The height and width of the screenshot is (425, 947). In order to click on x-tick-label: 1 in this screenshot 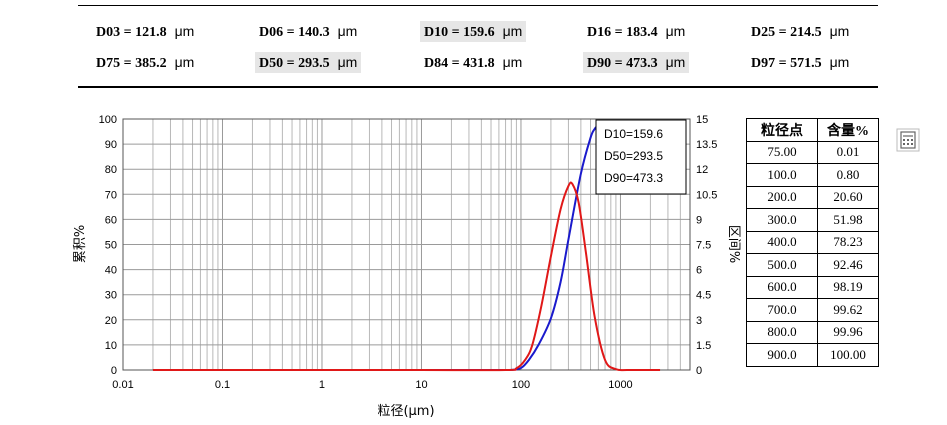, I will do `click(322, 385)`.